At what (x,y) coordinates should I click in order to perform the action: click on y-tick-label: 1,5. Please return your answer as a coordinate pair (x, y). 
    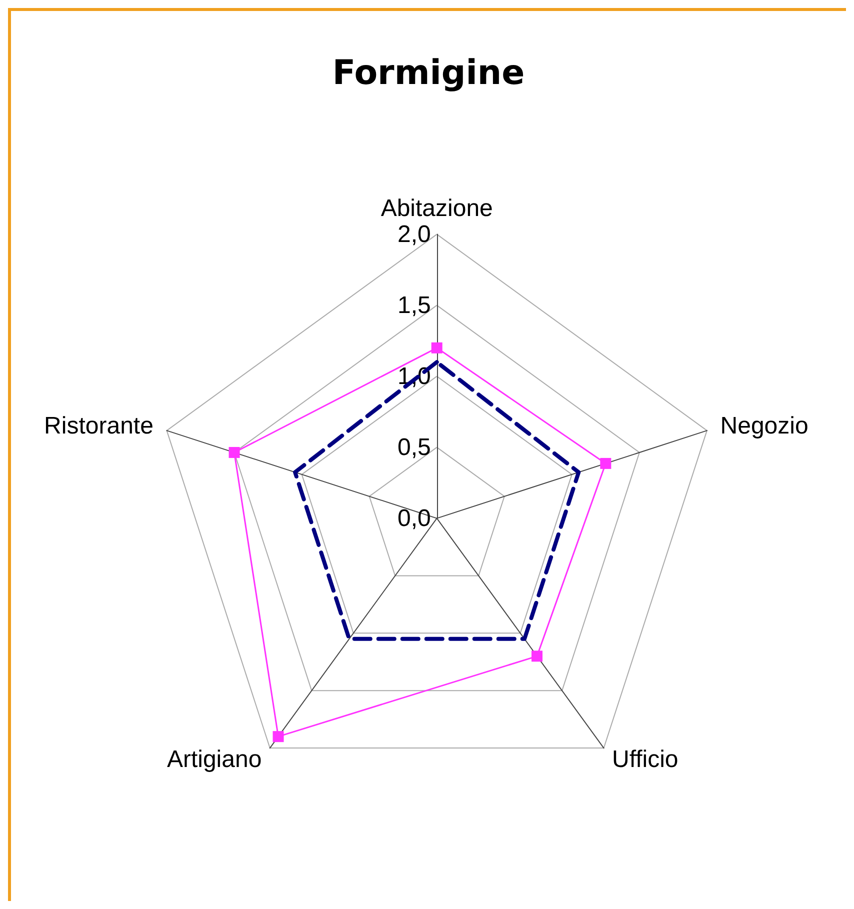
    Looking at the image, I should click on (414, 305).